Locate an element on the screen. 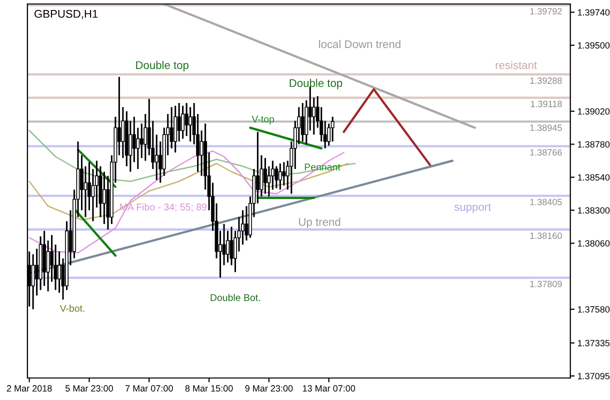  y-tick-label: 1.37335 is located at coordinates (594, 343).